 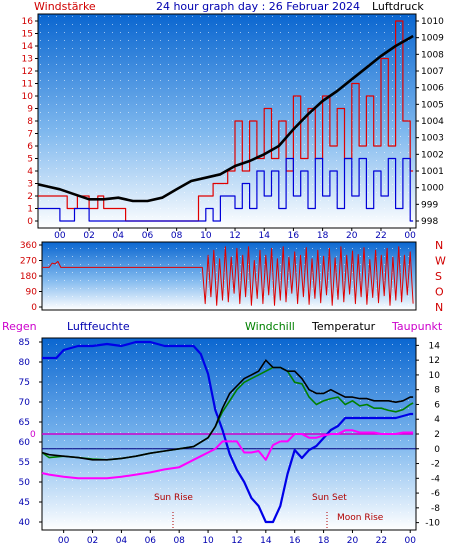 I want to click on direction-tick-label: 90, so click(x=32, y=293).